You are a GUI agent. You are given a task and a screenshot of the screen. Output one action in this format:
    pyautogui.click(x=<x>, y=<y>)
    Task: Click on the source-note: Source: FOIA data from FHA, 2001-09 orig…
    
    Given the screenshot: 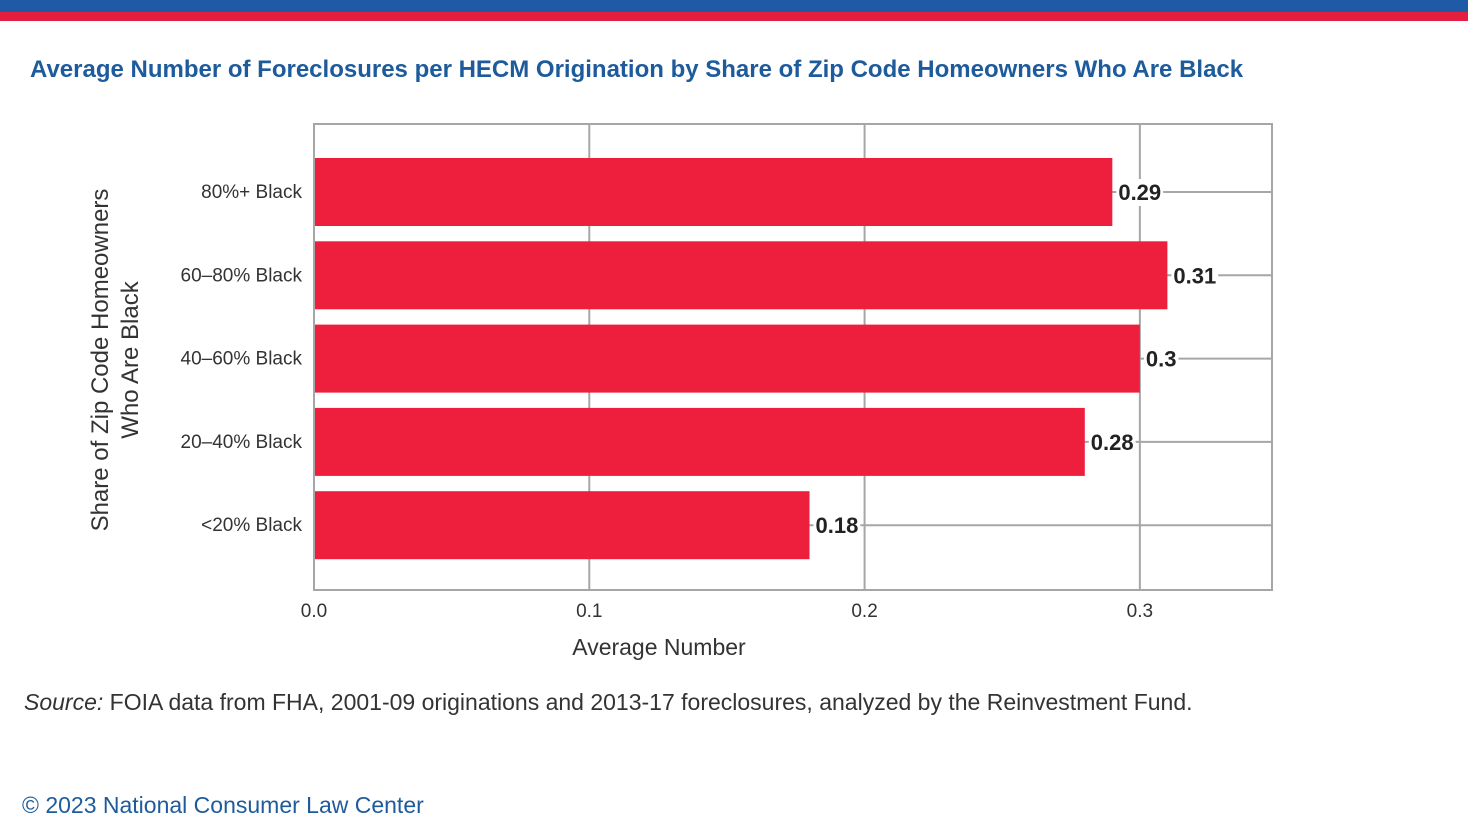 What is the action you would take?
    pyautogui.click(x=608, y=702)
    